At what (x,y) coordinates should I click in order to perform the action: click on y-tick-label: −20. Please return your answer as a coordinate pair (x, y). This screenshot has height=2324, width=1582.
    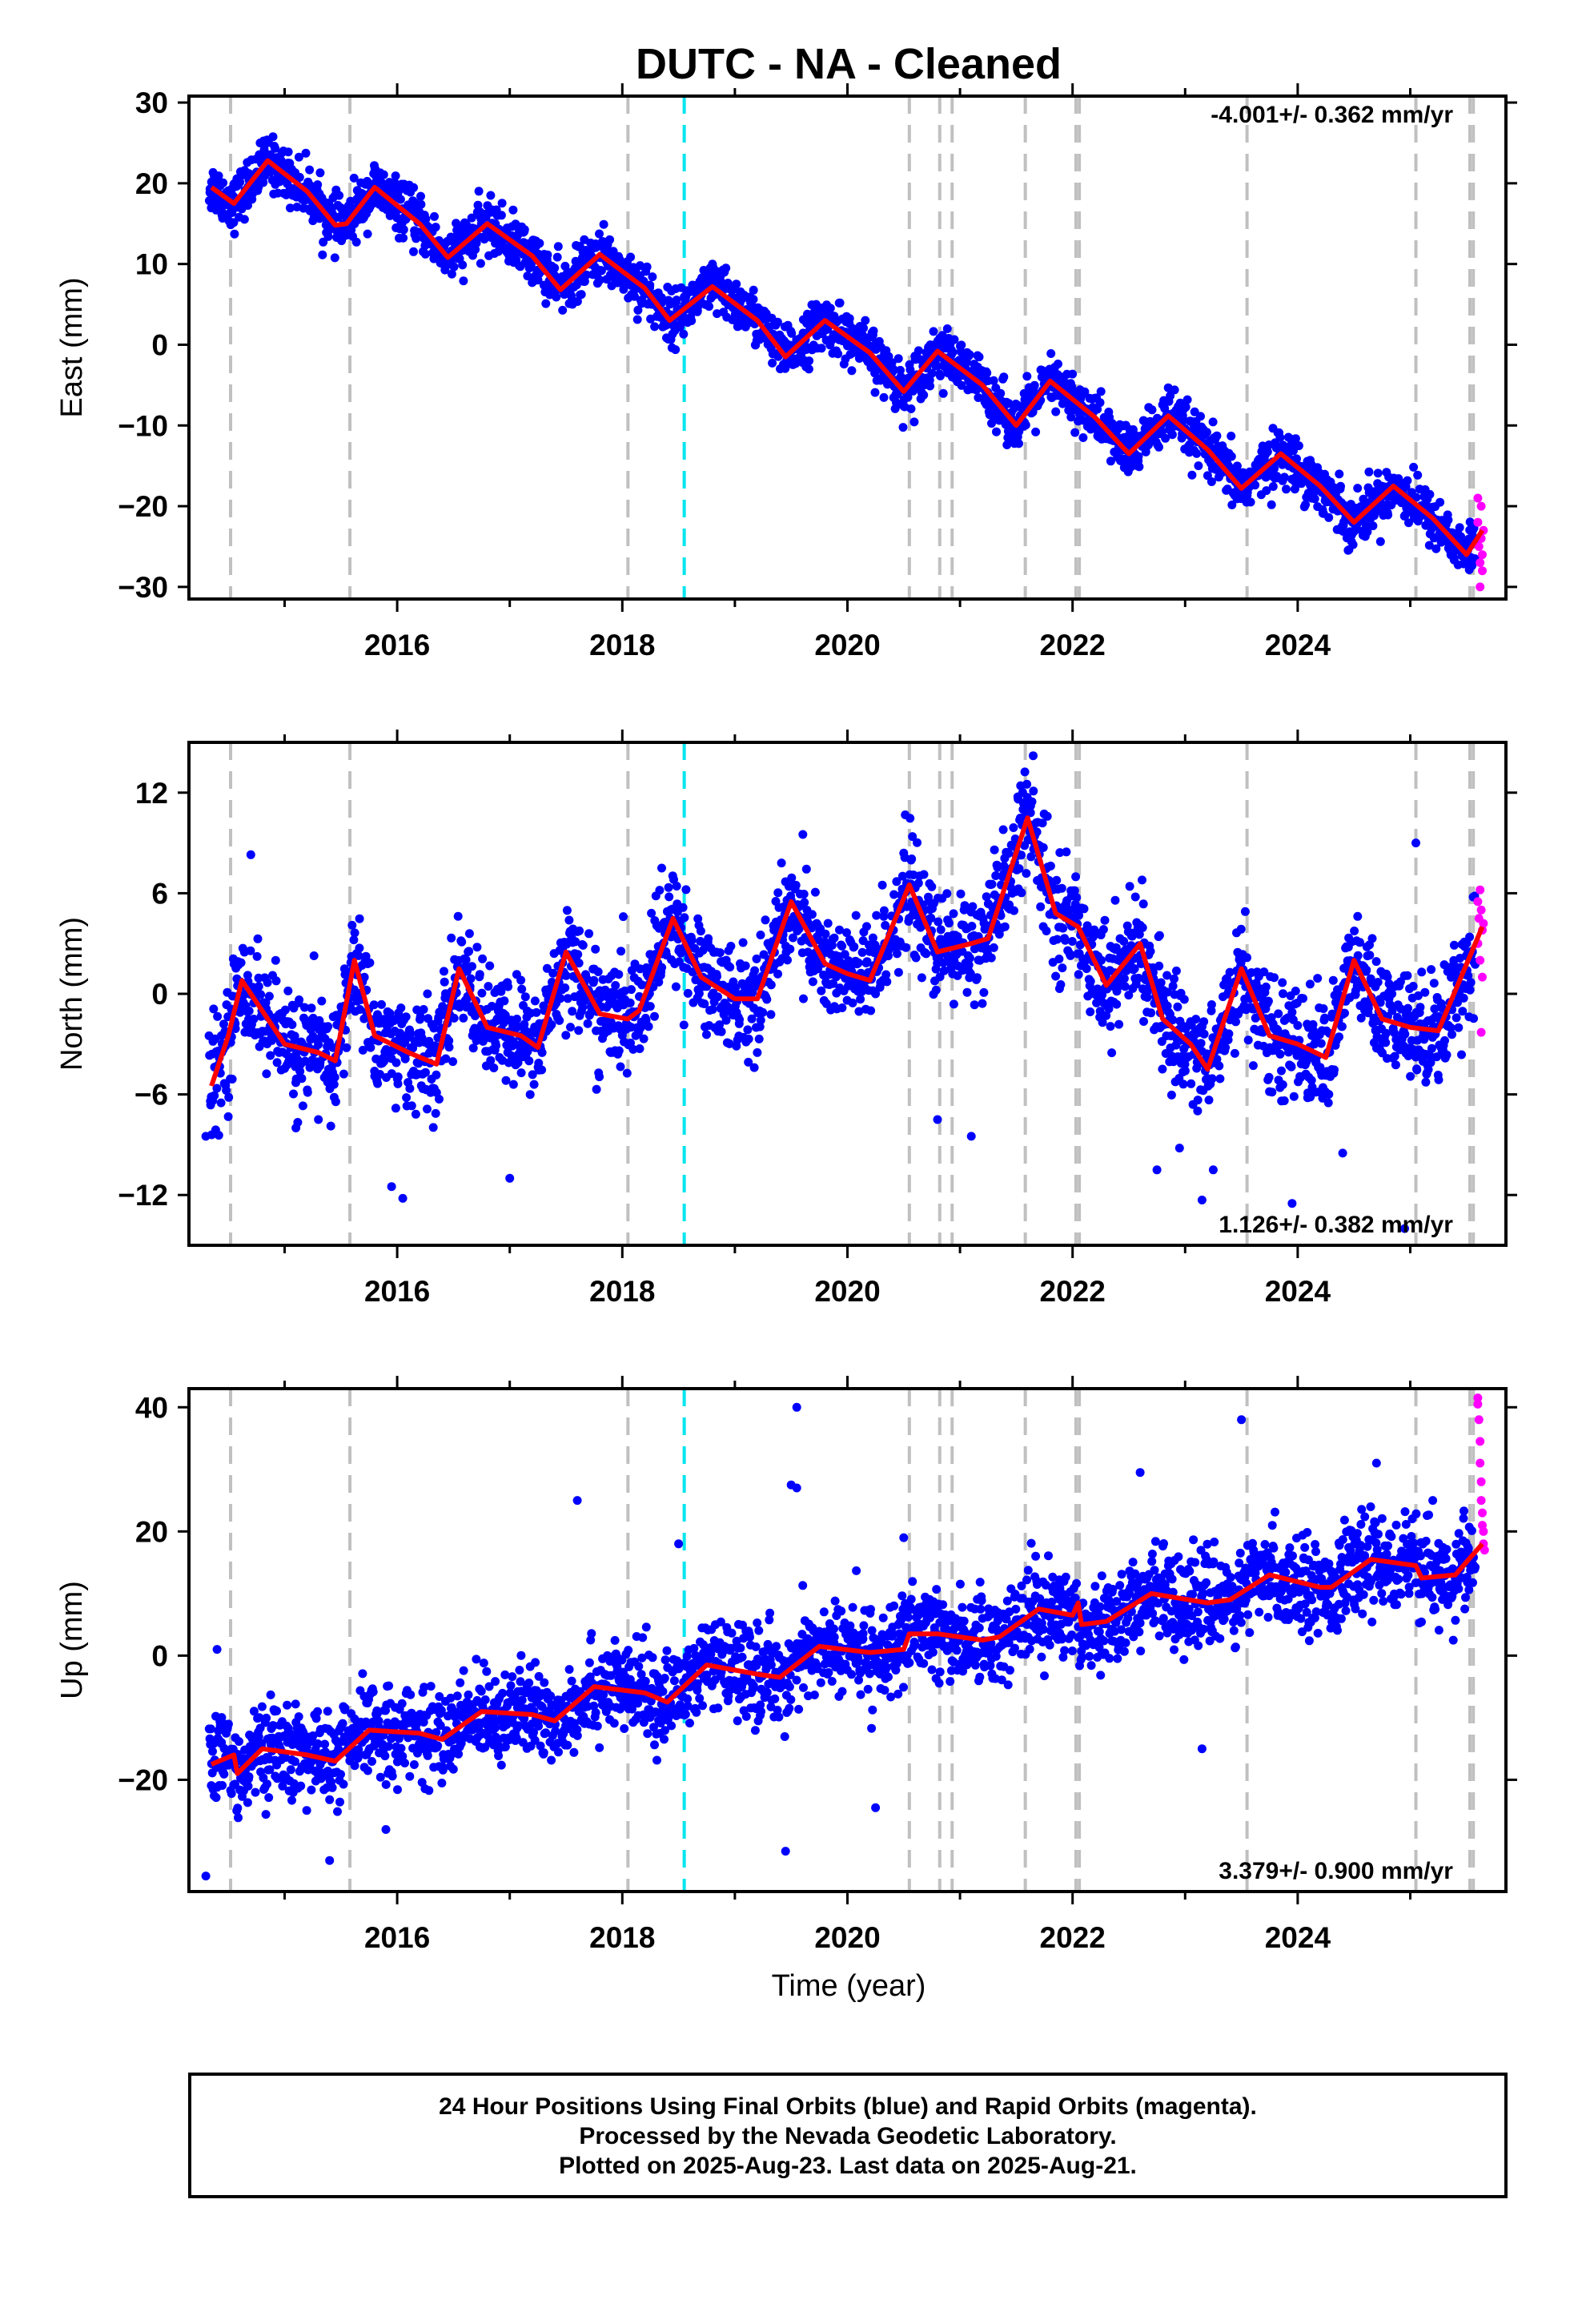
    Looking at the image, I should click on (143, 506).